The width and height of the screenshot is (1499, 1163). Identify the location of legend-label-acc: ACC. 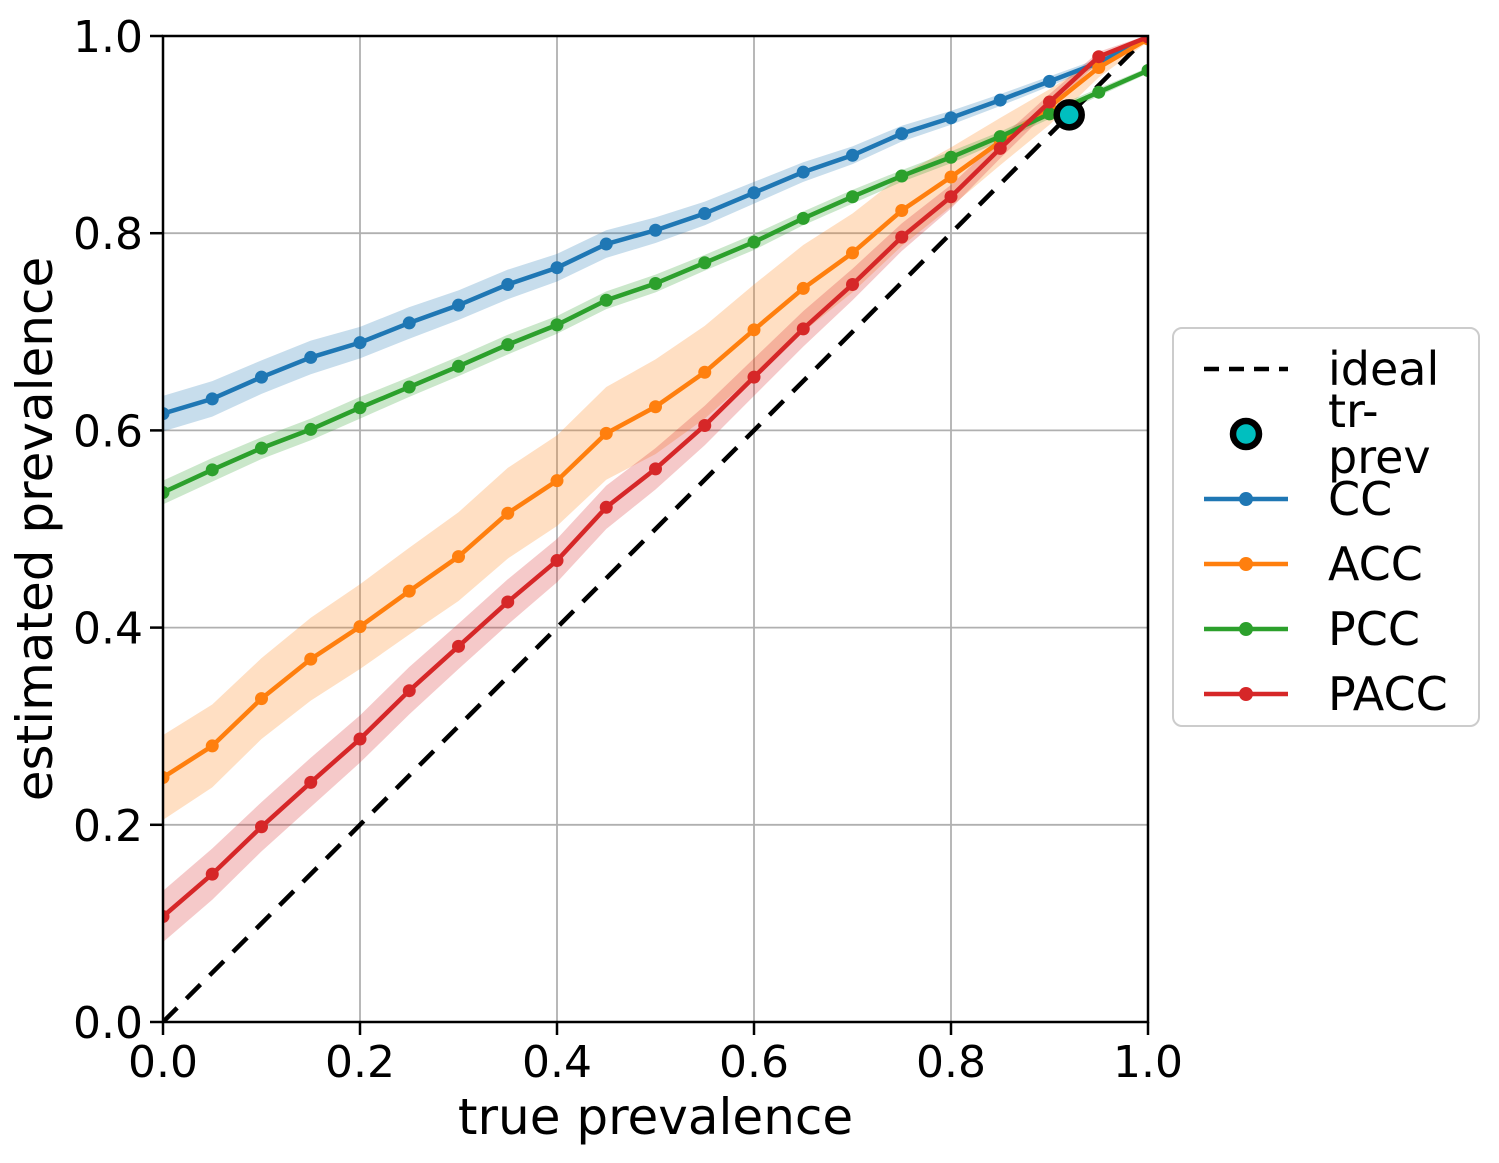
(1375, 563).